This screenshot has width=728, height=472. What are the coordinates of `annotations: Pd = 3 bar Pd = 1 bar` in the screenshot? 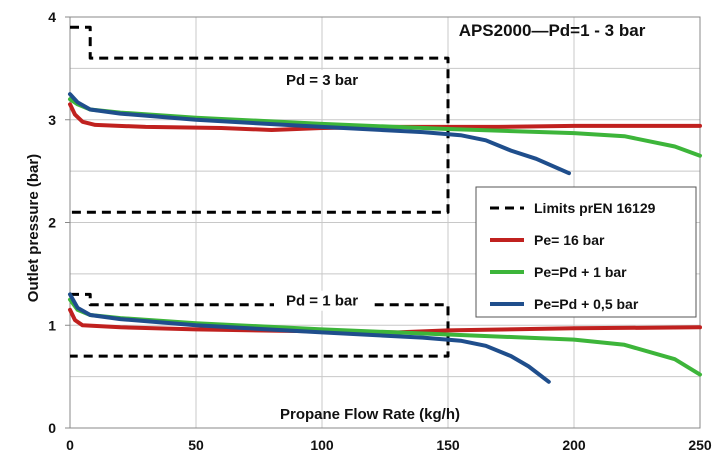 It's located at (322, 190).